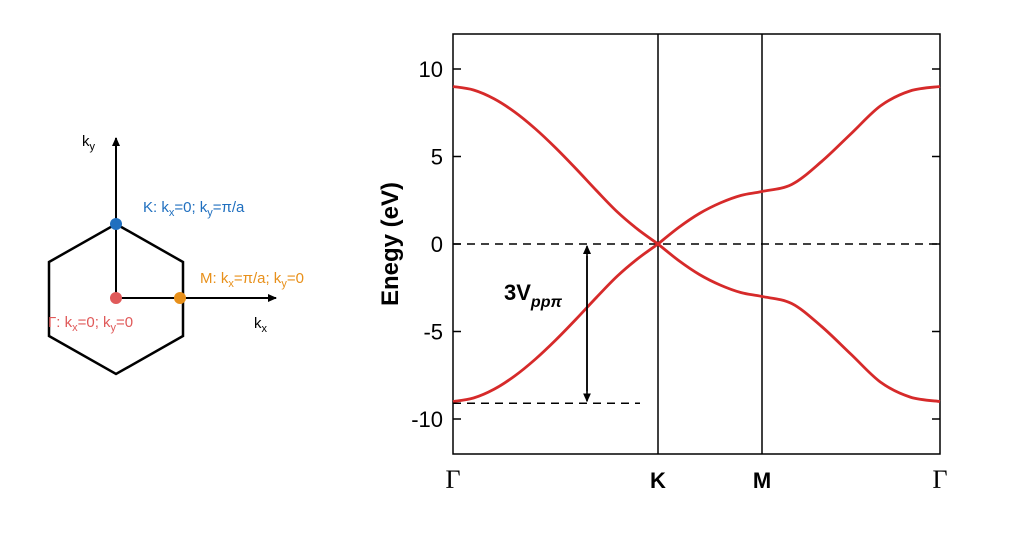  Describe the element at coordinates (390, 244) in the screenshot. I see `y-axis-label: Enegy (eV)` at that location.